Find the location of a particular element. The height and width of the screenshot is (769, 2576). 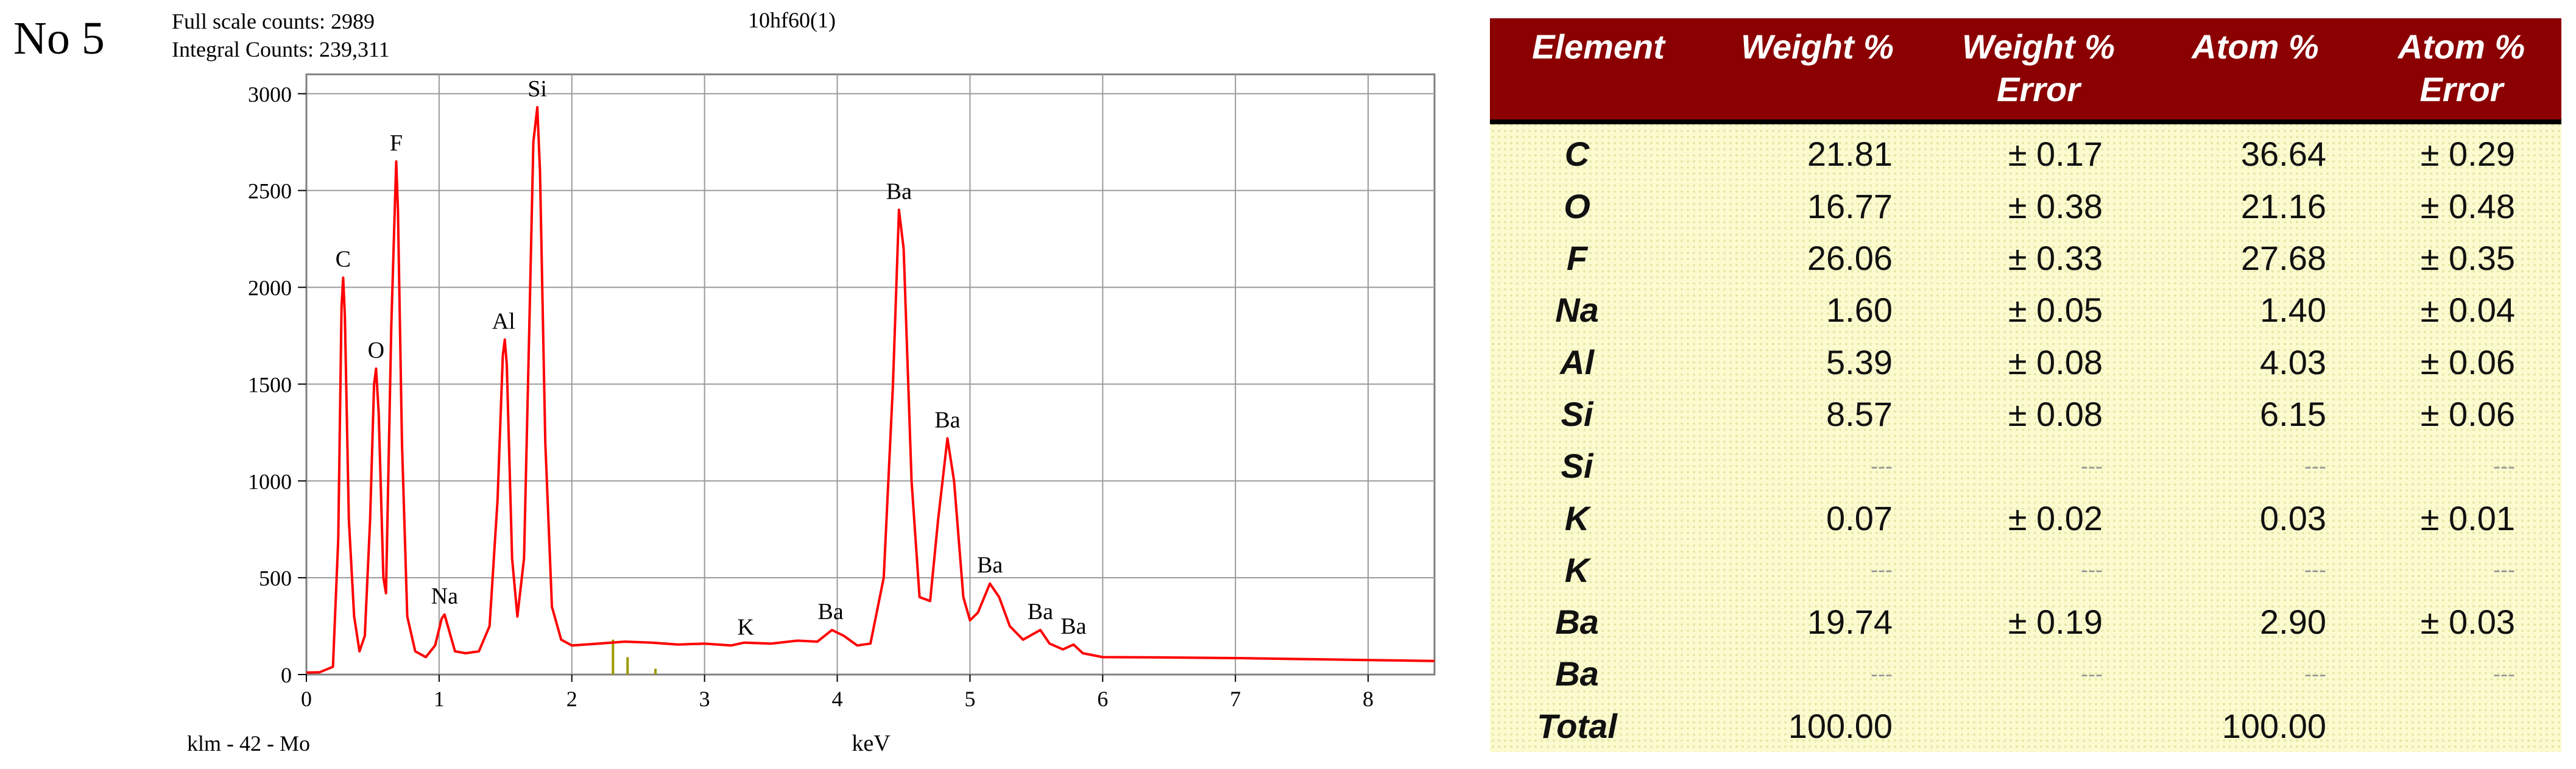

y-tick-label: 2500 is located at coordinates (270, 191).